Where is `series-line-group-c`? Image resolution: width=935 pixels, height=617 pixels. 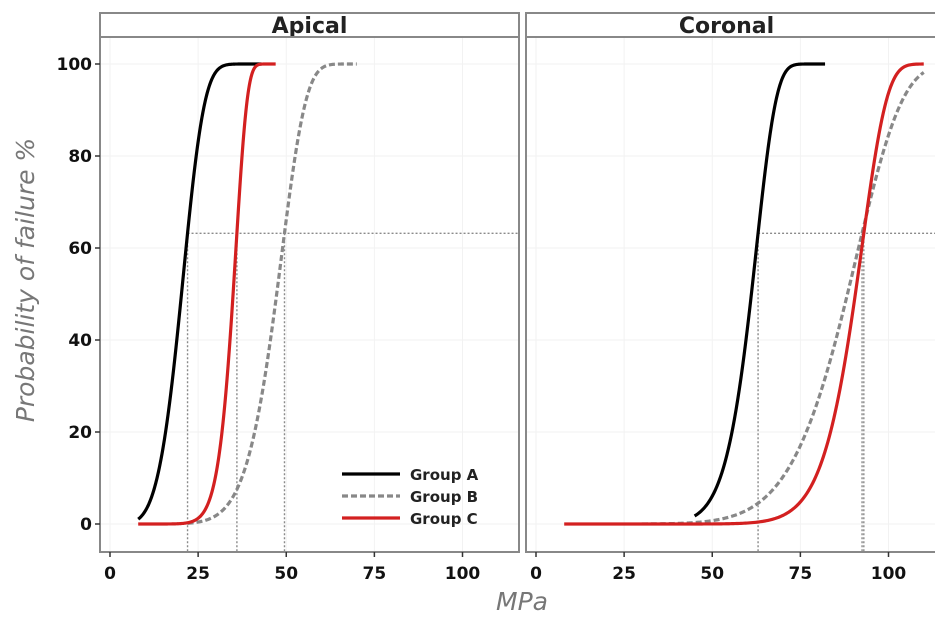 series-line-group-c is located at coordinates (207, 294).